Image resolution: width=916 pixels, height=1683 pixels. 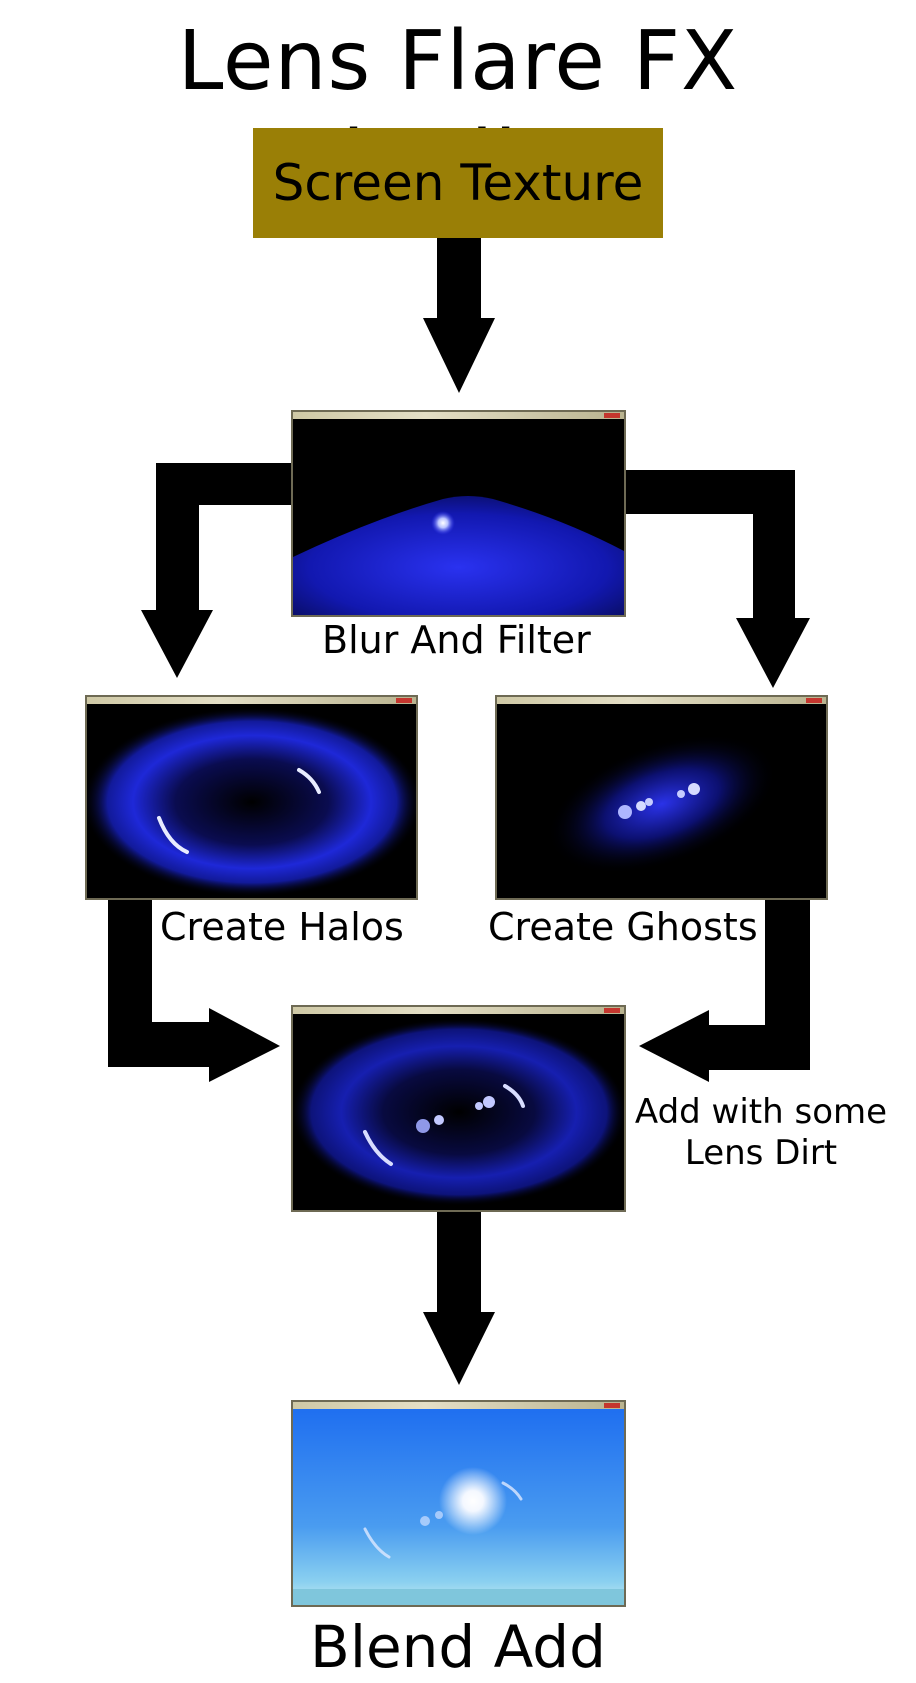 I want to click on ghosts-image, so click(x=661, y=797).